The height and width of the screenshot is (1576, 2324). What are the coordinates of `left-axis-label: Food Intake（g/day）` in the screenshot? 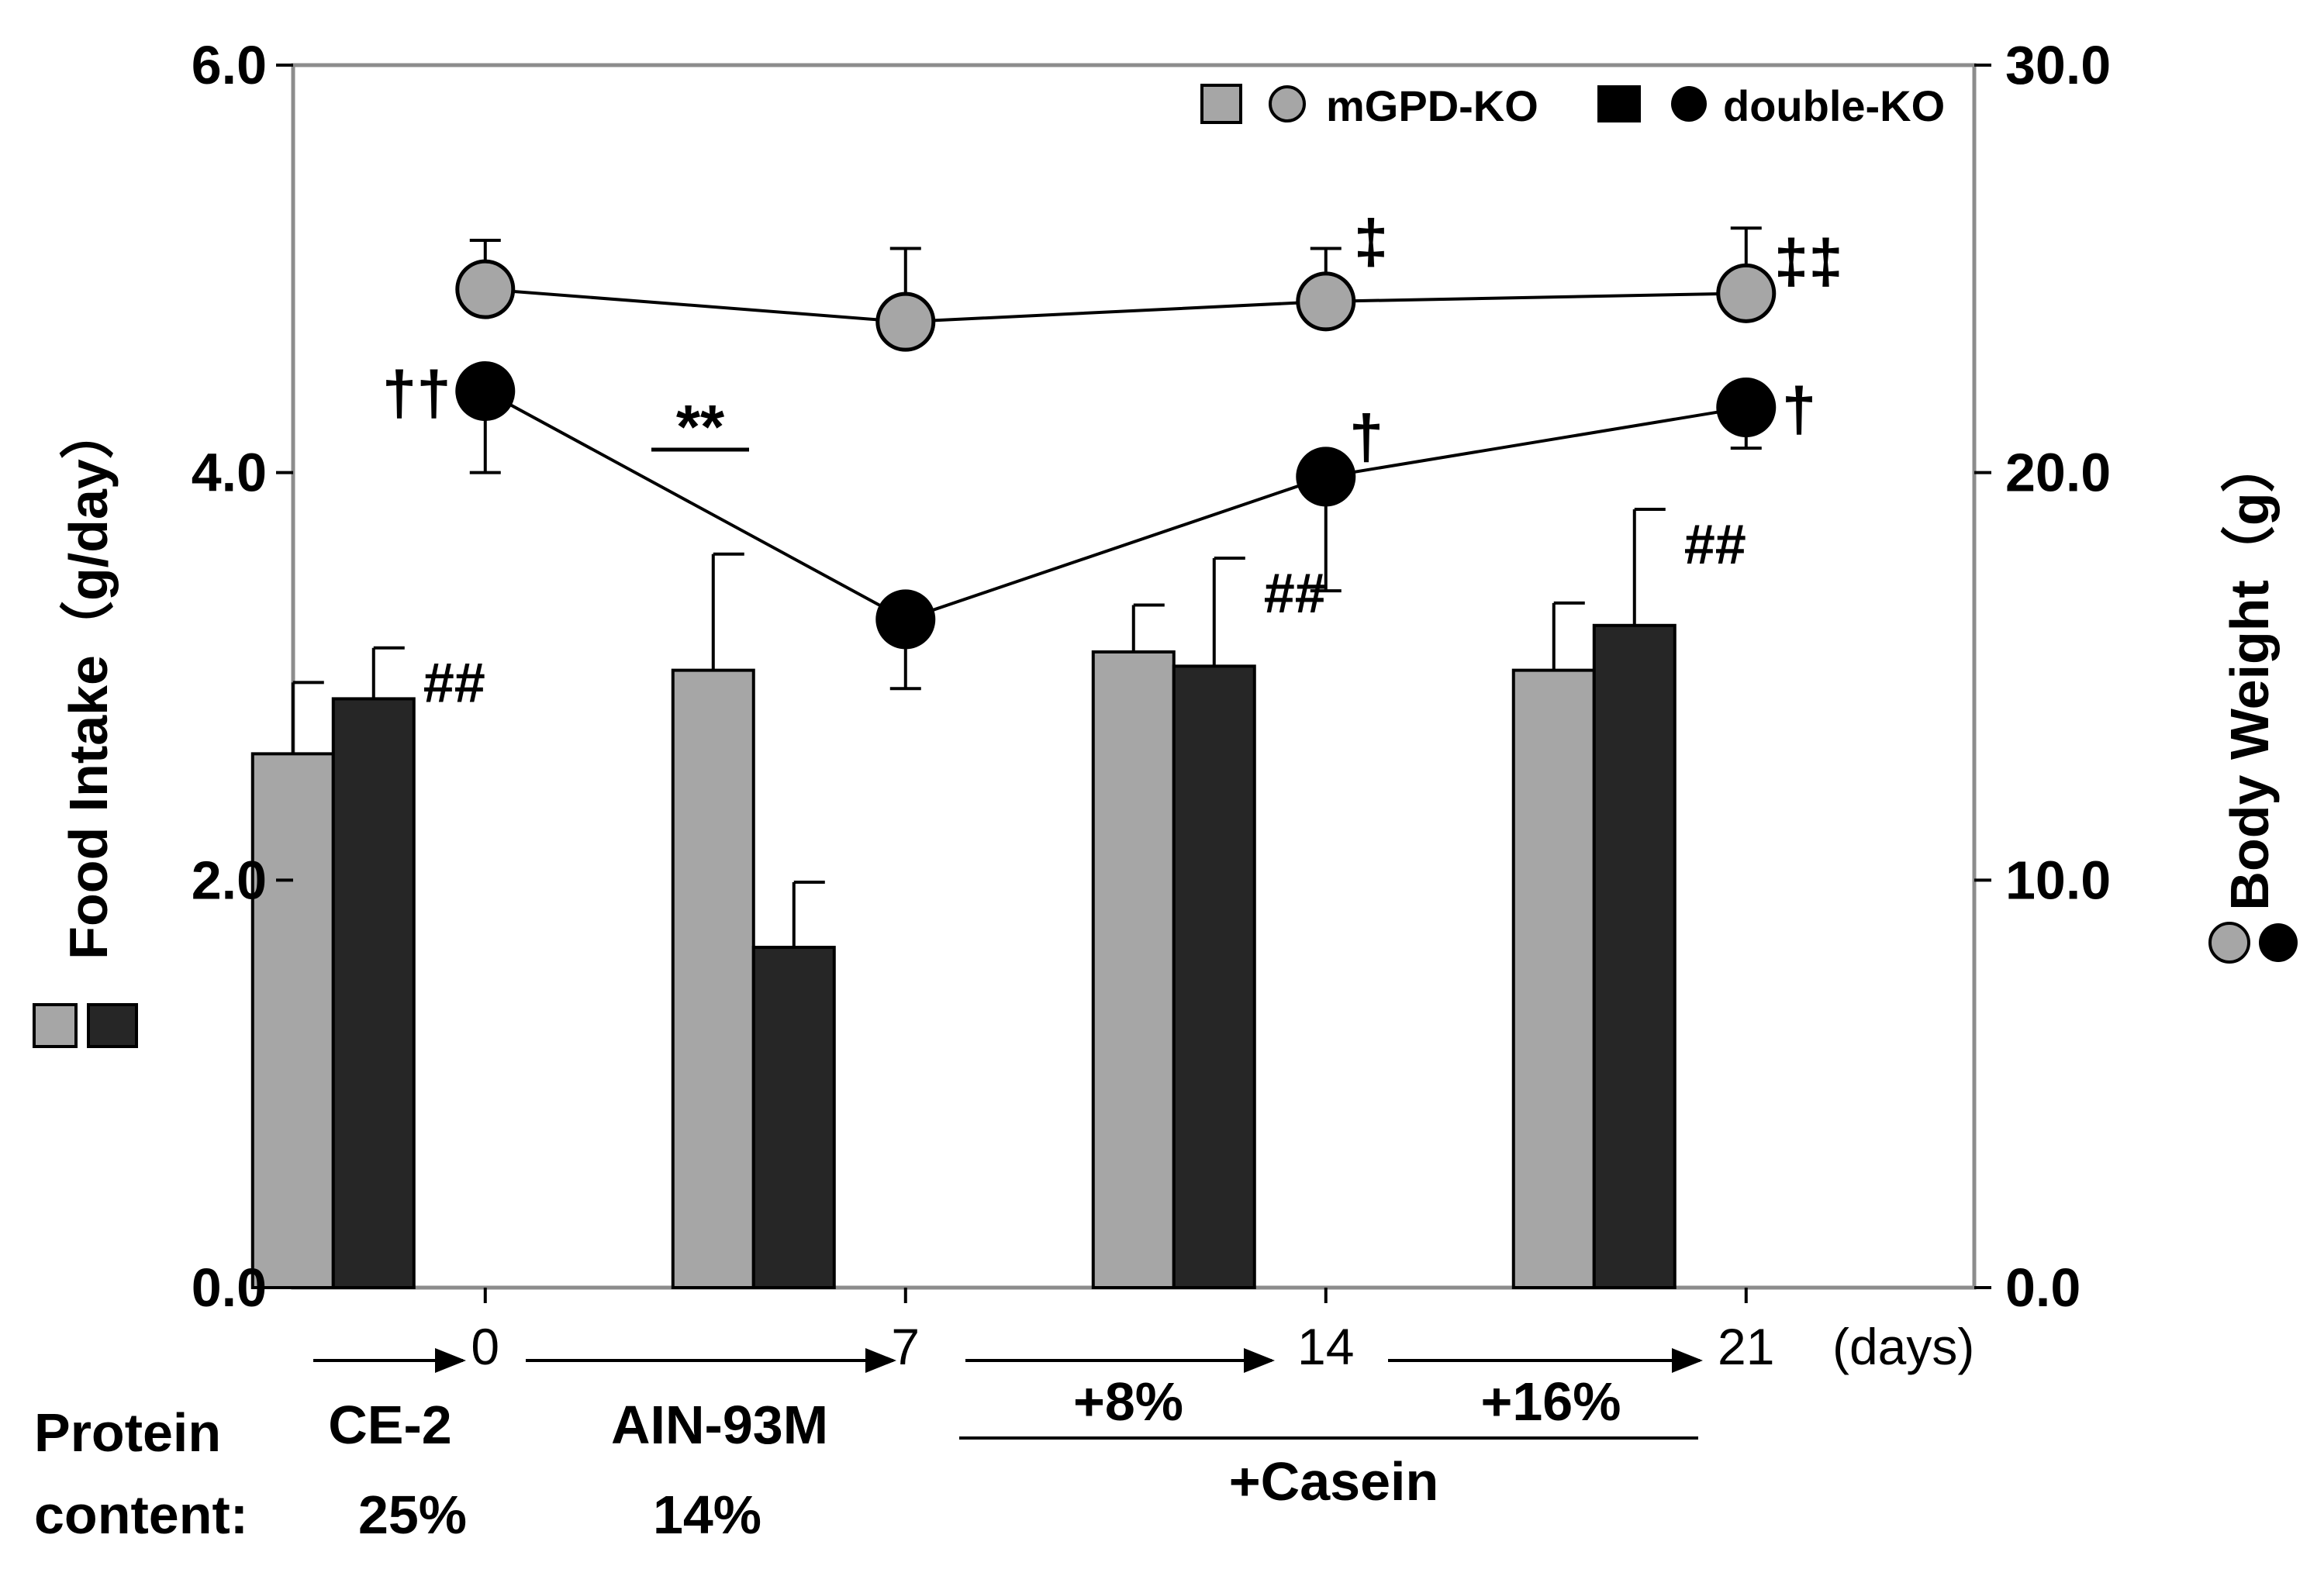 It's located at (88, 683).